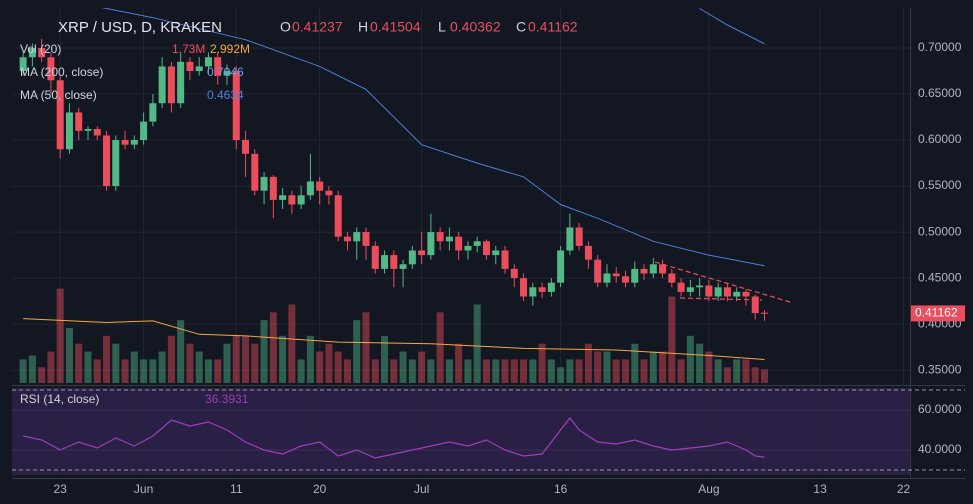 This screenshot has width=973, height=504. What do you see at coordinates (394, 339) in the screenshot?
I see `volume-ma-line` at bounding box center [394, 339].